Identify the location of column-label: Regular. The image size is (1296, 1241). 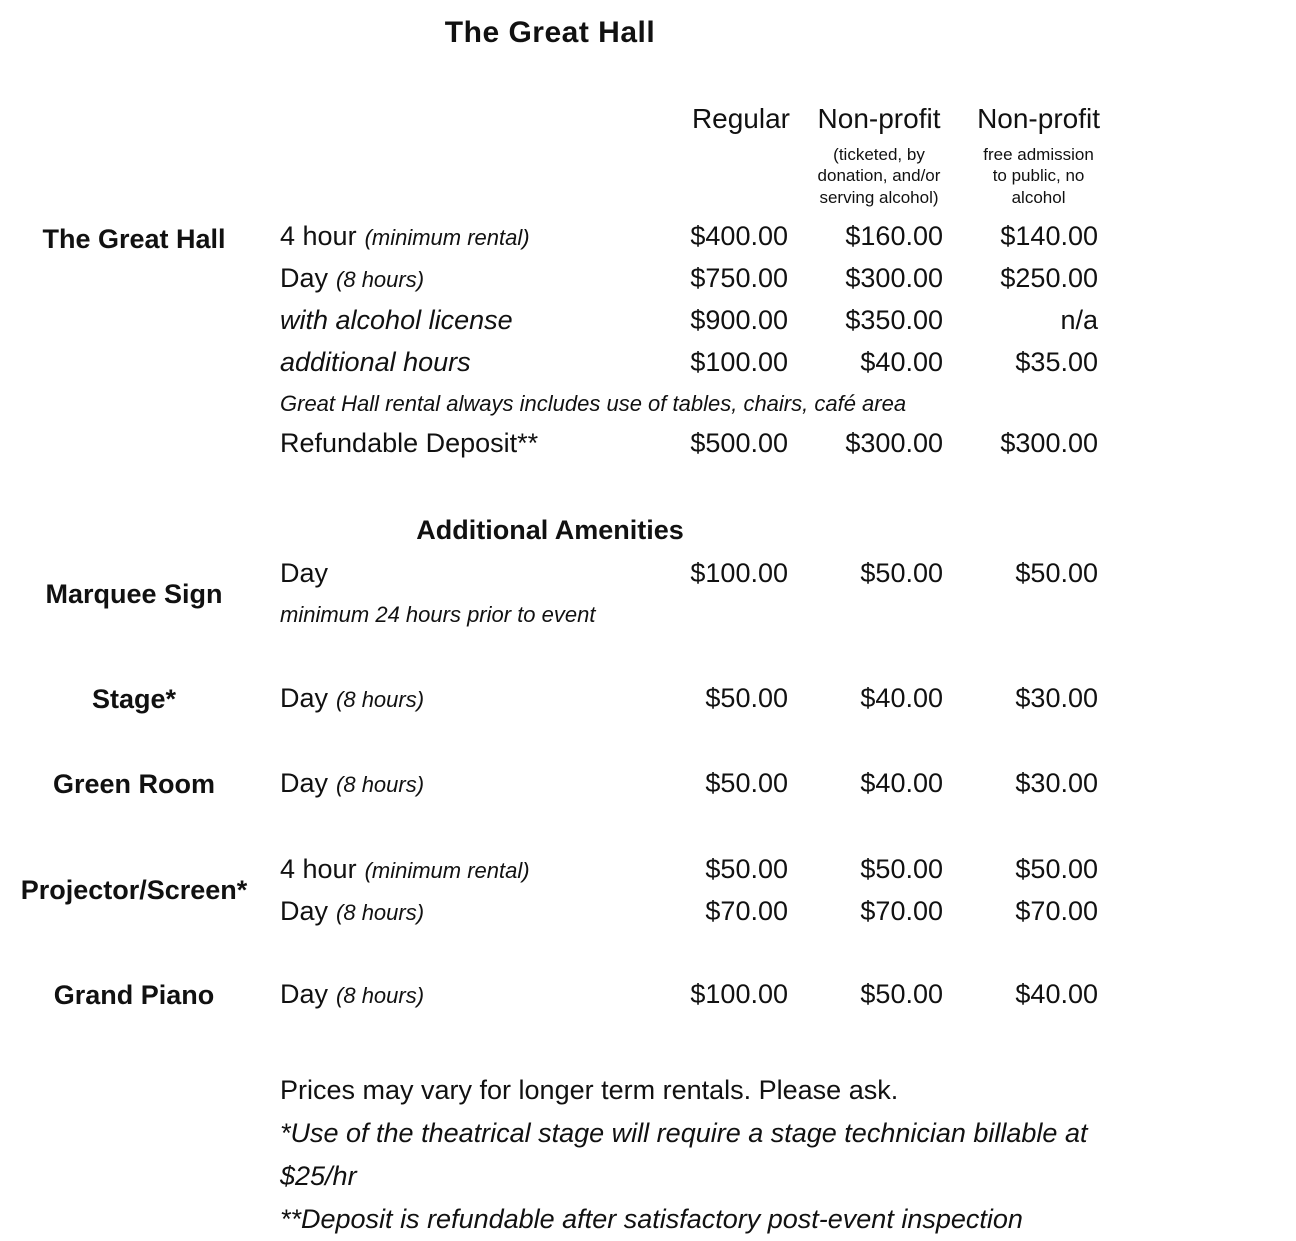
(740, 118).